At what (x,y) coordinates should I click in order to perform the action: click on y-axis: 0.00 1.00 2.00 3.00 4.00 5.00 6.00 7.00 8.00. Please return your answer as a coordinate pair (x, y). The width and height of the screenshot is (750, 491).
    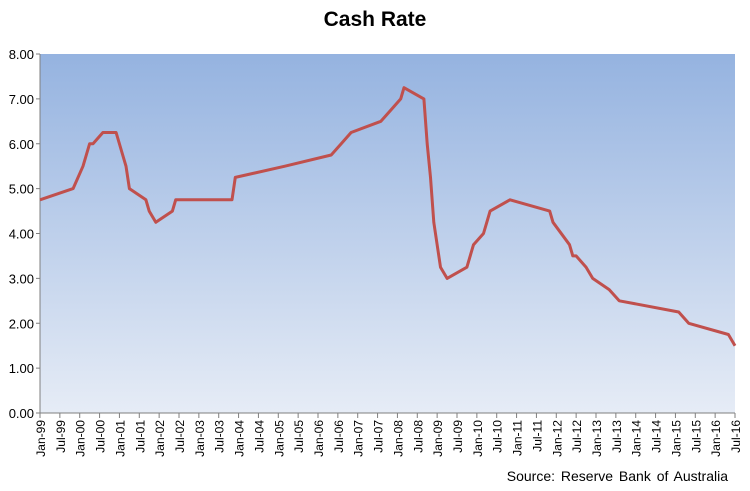
    Looking at the image, I should click on (25, 234).